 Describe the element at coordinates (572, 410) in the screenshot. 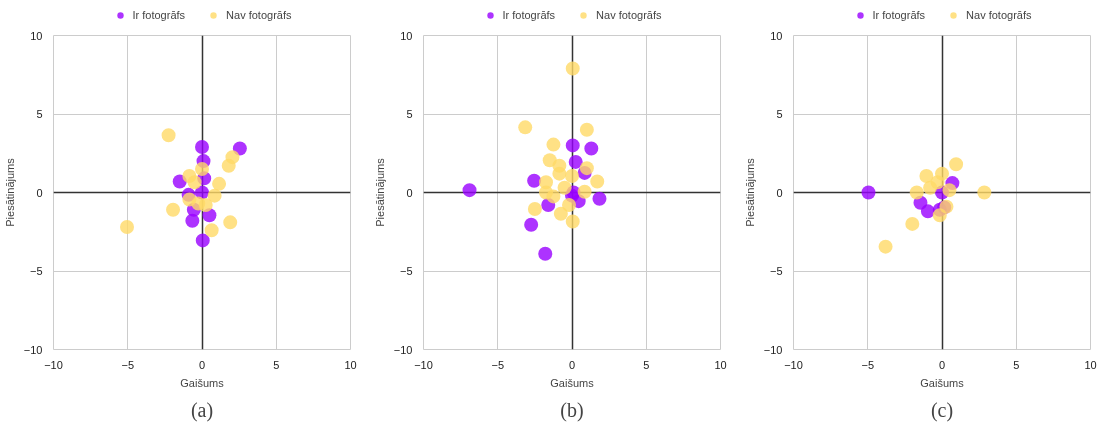

I see `text: (b)` at that location.